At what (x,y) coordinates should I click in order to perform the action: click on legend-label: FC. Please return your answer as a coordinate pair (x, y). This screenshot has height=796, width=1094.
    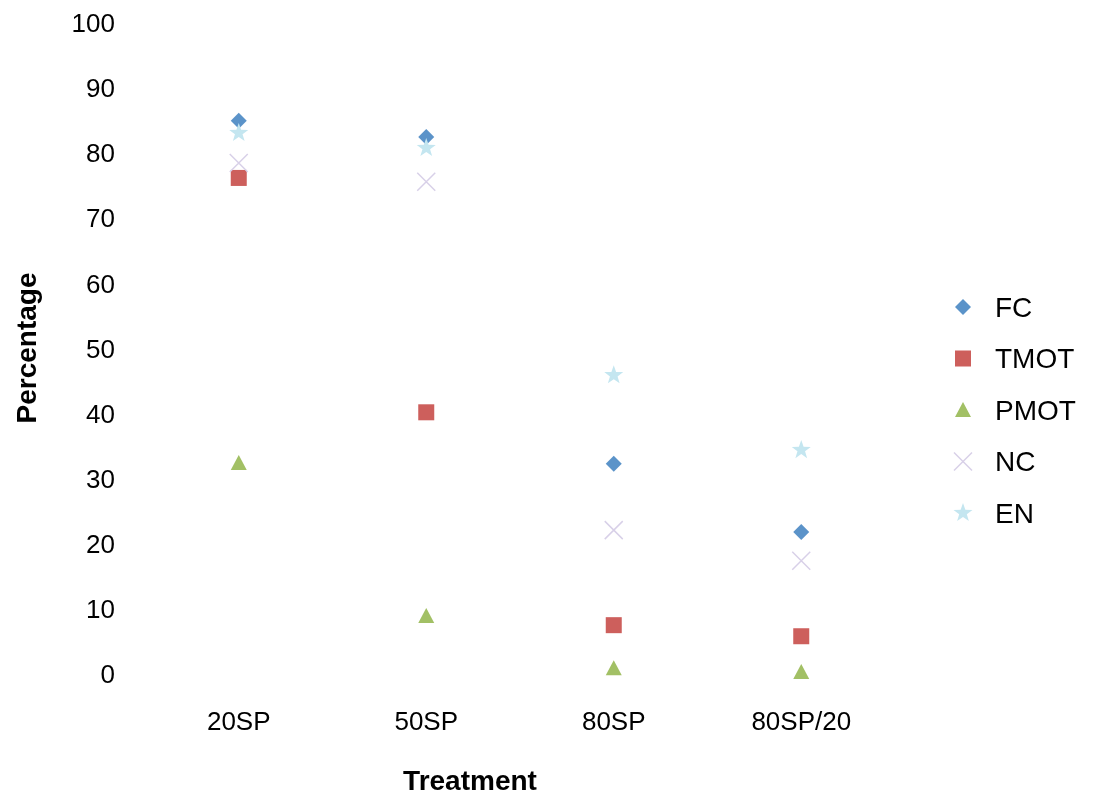
    Looking at the image, I should click on (1014, 307).